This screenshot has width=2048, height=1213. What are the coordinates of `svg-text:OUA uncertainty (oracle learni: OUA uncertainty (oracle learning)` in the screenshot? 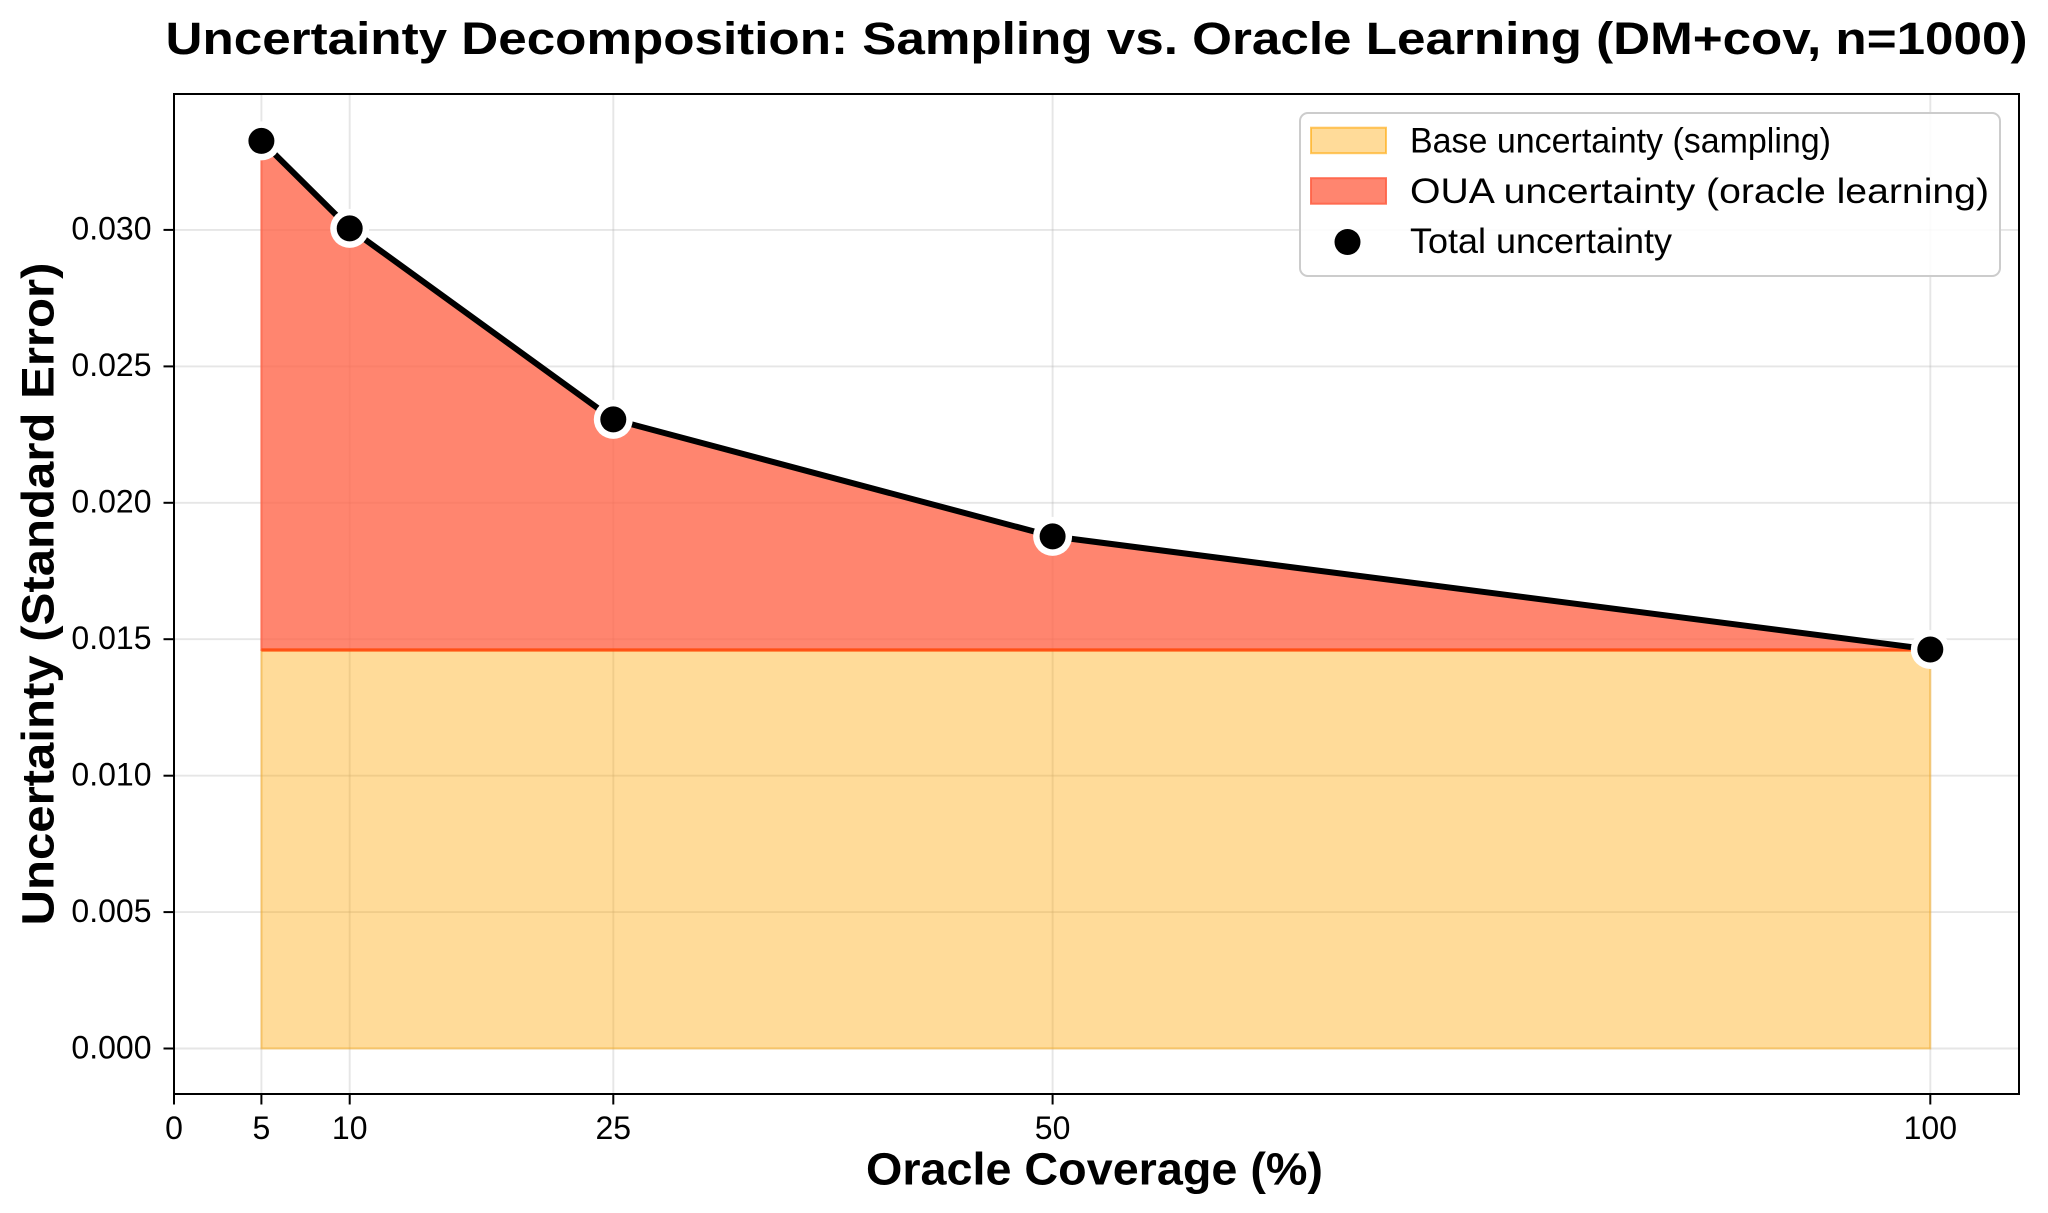 It's located at (1699, 191).